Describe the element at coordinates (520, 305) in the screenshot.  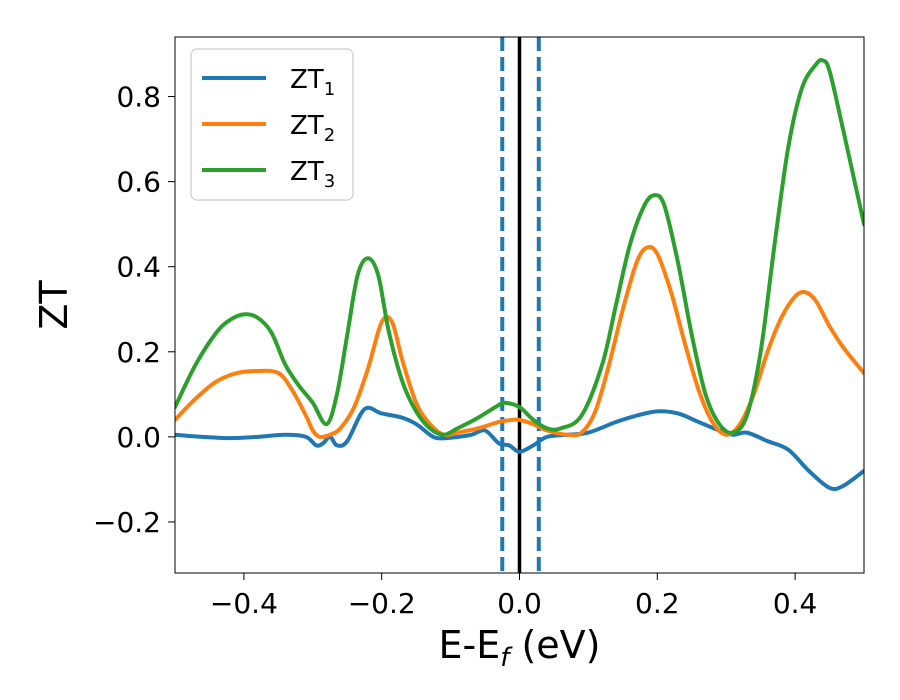
I see `fermi-level-markers` at that location.